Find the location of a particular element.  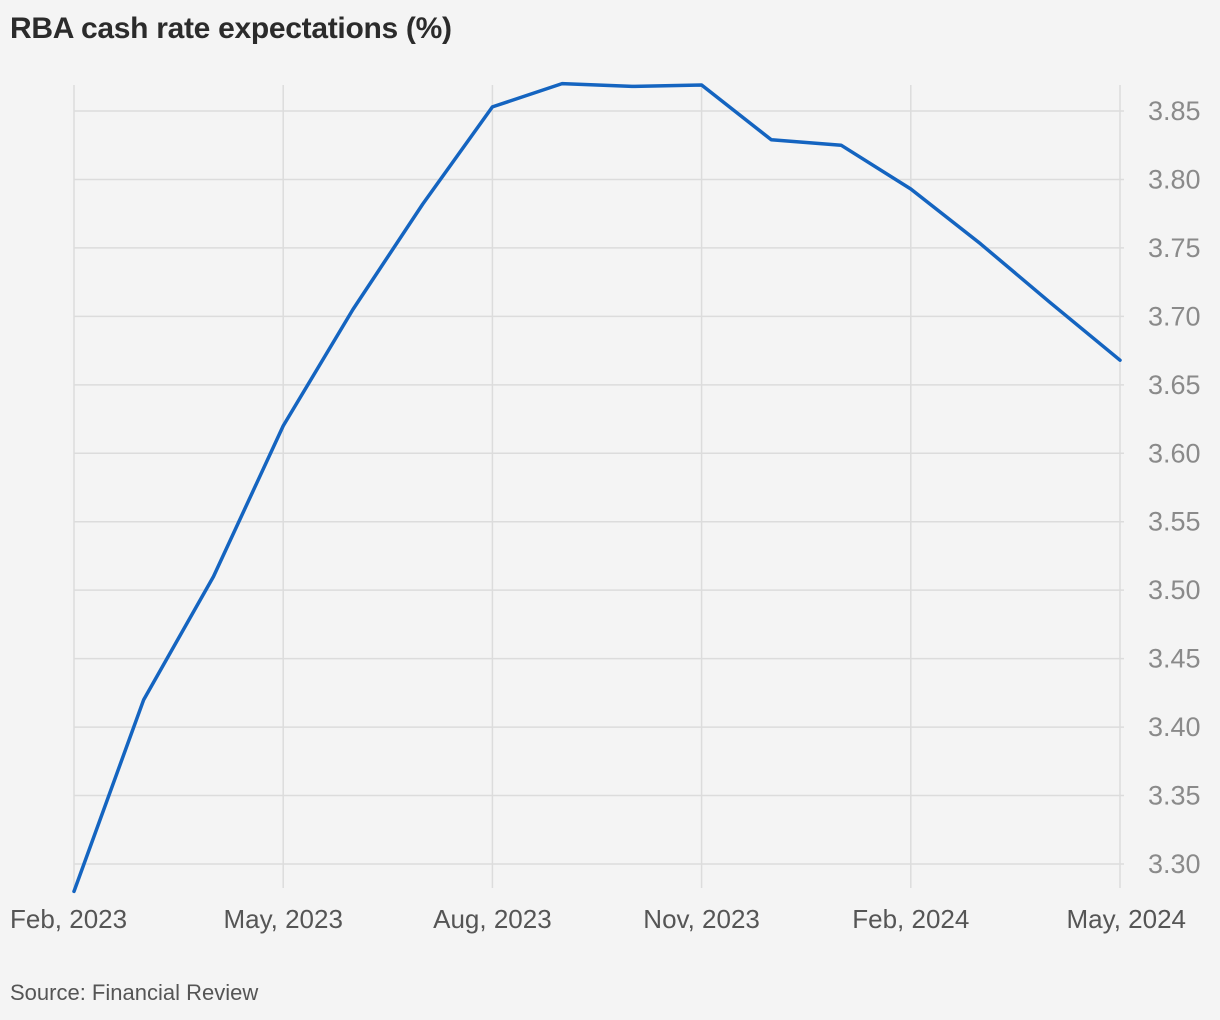

y-tick-label: 3.75 is located at coordinates (1174, 248).